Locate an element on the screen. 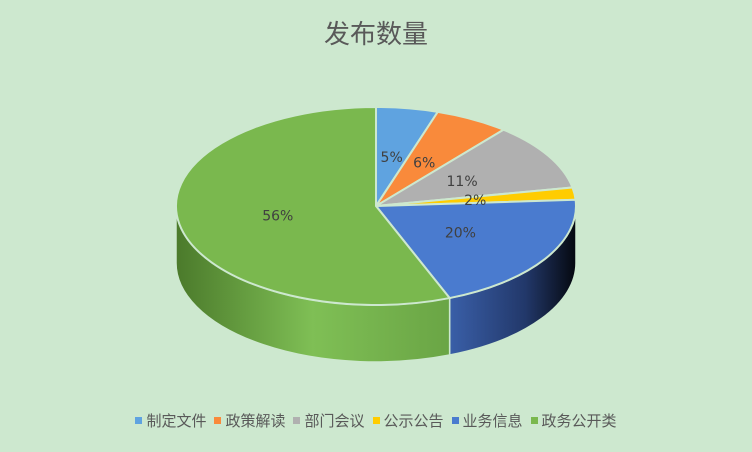 This screenshot has width=752, height=452. legend-item: 部门会议 is located at coordinates (329, 420).